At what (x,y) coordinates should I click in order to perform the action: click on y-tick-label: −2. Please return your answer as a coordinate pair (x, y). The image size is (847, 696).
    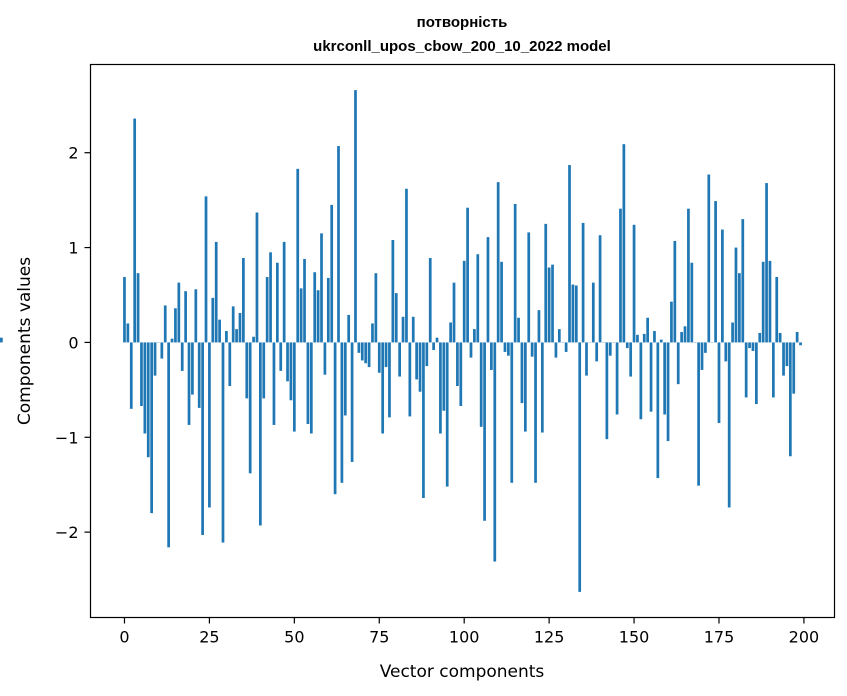
    Looking at the image, I should click on (67, 532).